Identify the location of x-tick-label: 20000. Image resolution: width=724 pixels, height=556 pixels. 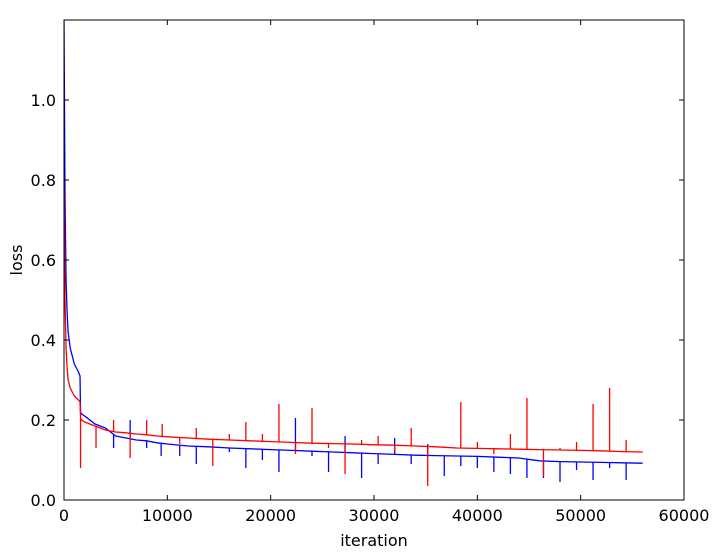
(270, 515).